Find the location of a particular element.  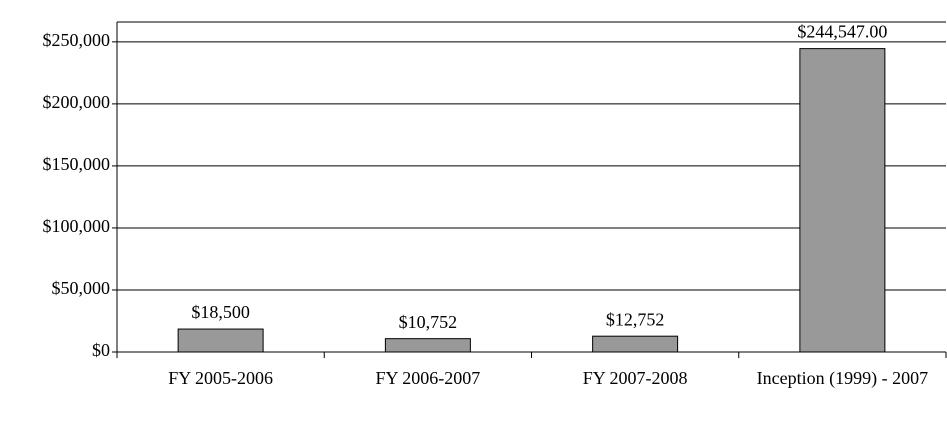

y-tick-label: $250,000 is located at coordinates (77, 40).